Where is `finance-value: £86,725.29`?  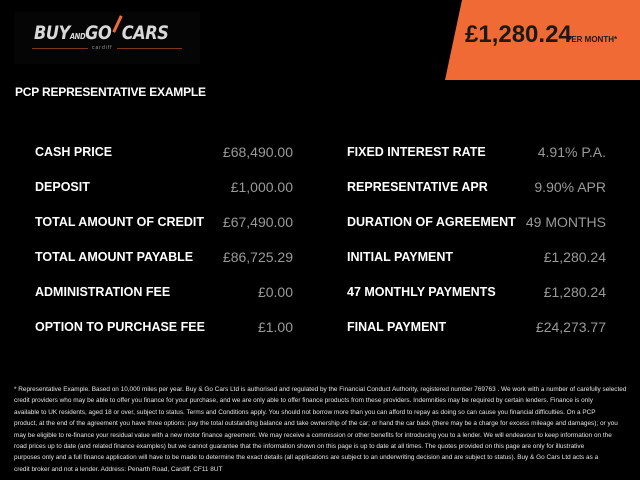 finance-value: £86,725.29 is located at coordinates (257, 257).